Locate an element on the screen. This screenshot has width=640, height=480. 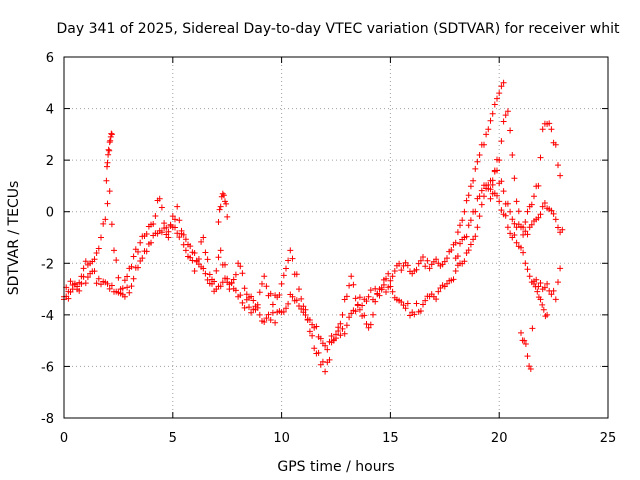
x-tick-label: 25 is located at coordinates (608, 438).